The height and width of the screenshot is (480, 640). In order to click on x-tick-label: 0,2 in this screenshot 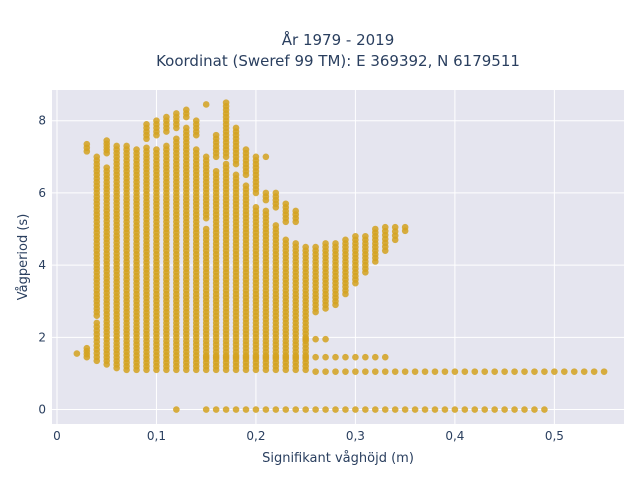, I will do `click(255, 436)`.